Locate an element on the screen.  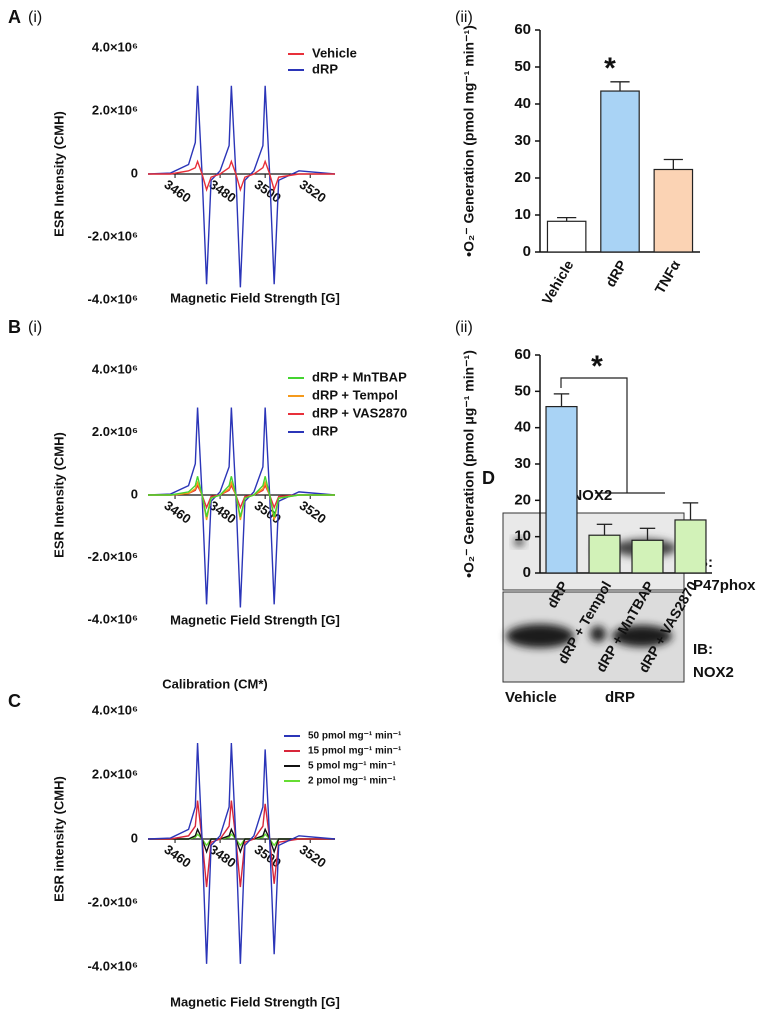
panel-label: D is located at coordinates (488, 478).